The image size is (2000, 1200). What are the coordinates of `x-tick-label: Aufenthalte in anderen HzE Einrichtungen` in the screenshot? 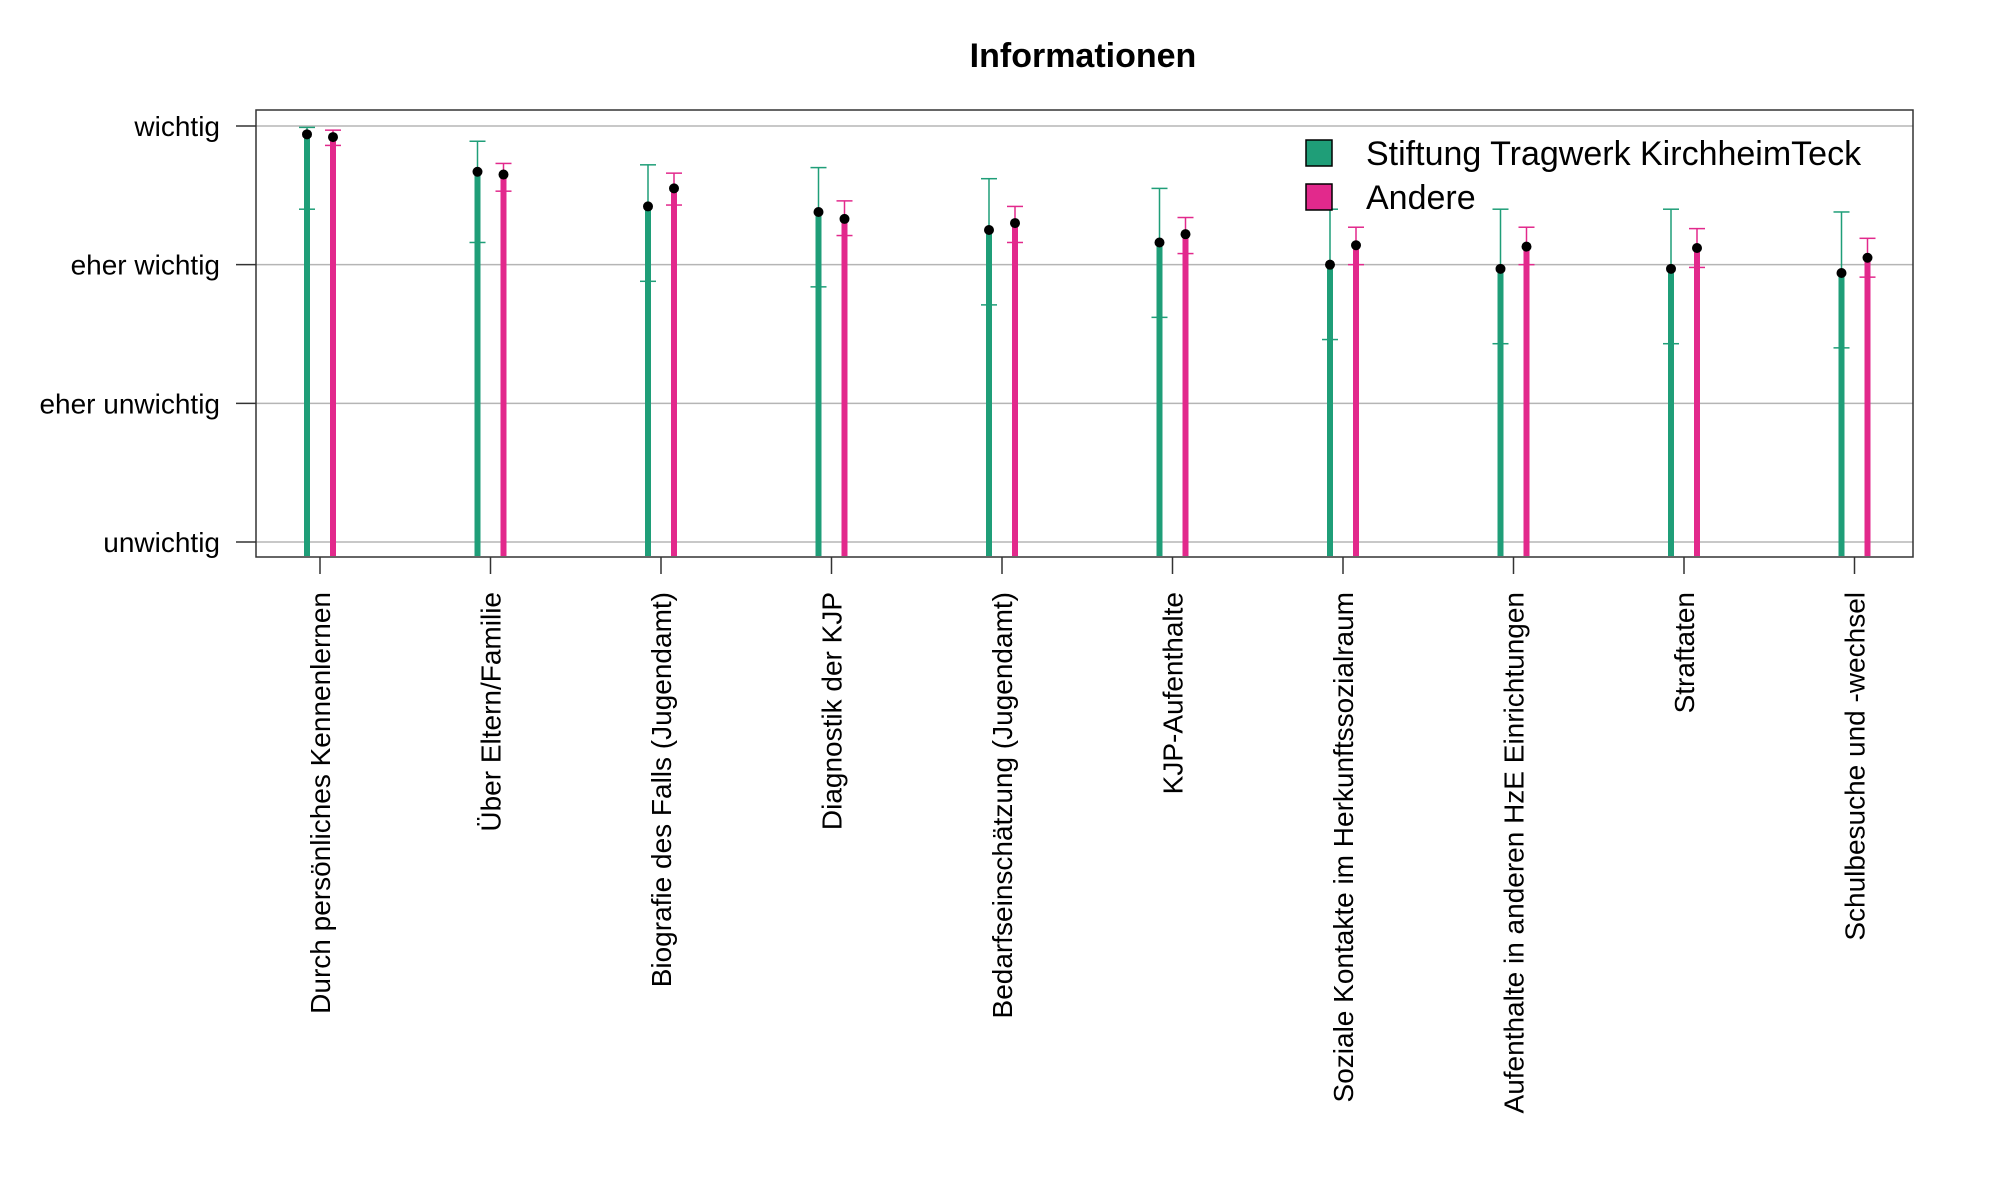 It's located at (1514, 852).